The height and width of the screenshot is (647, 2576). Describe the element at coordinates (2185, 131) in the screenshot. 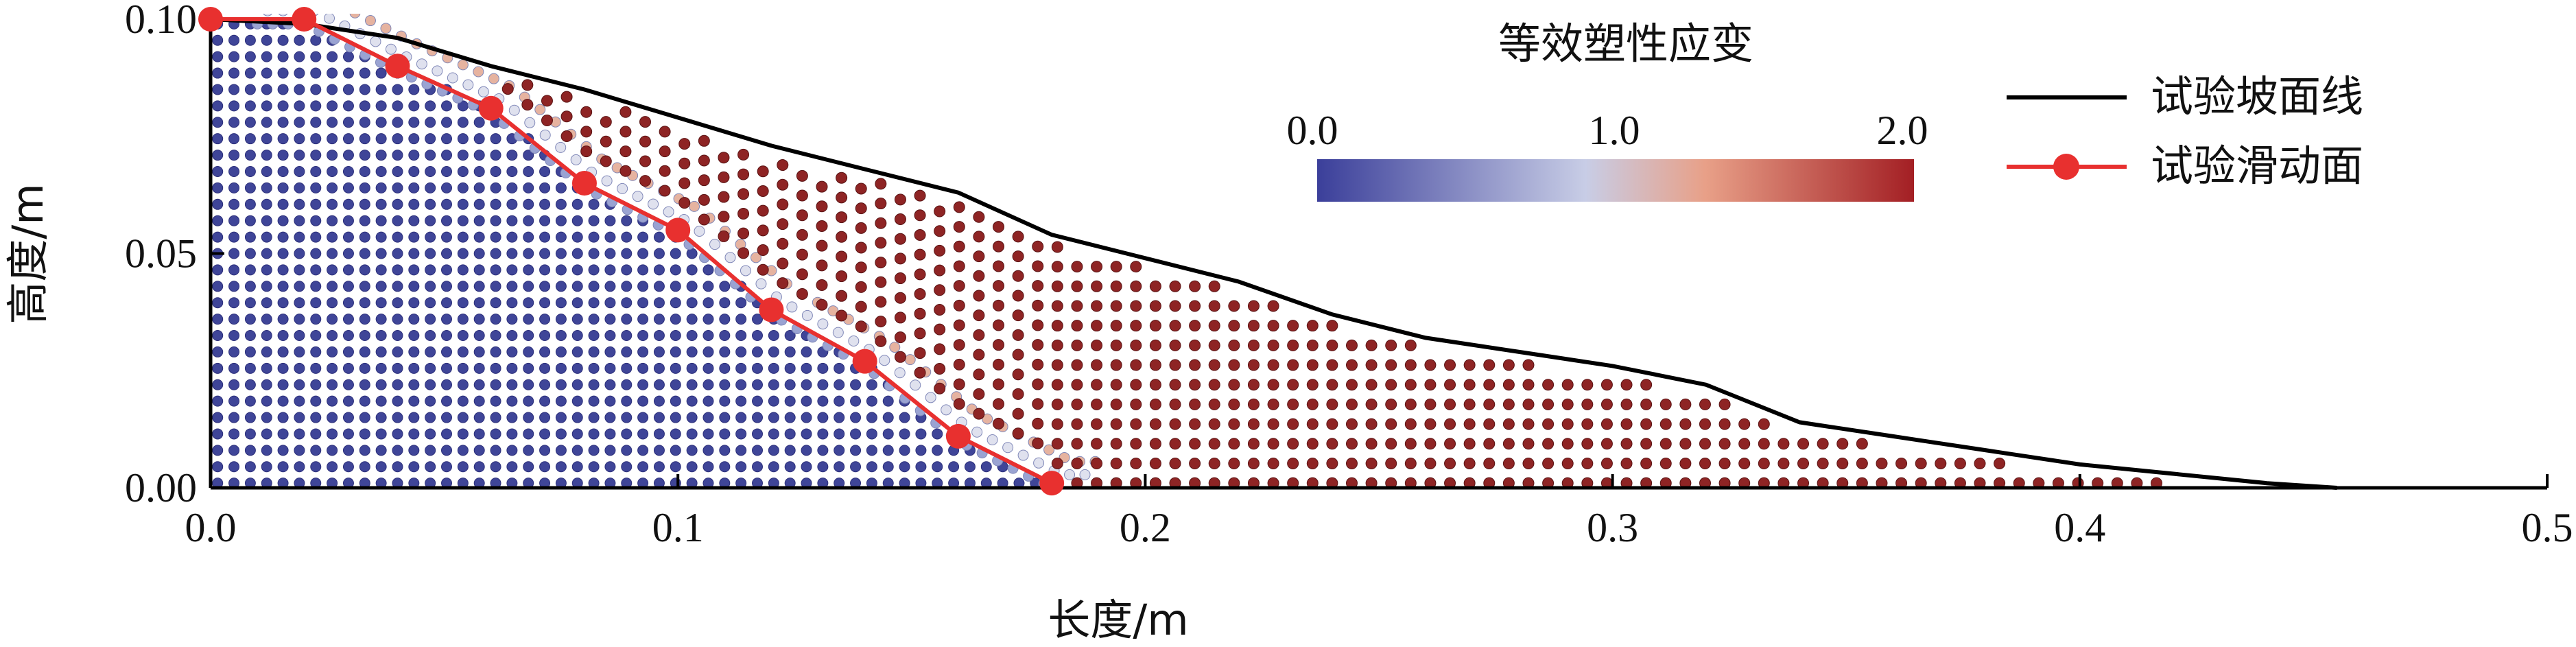

I see `legend: 试验坡面线 试验滑动面` at that location.